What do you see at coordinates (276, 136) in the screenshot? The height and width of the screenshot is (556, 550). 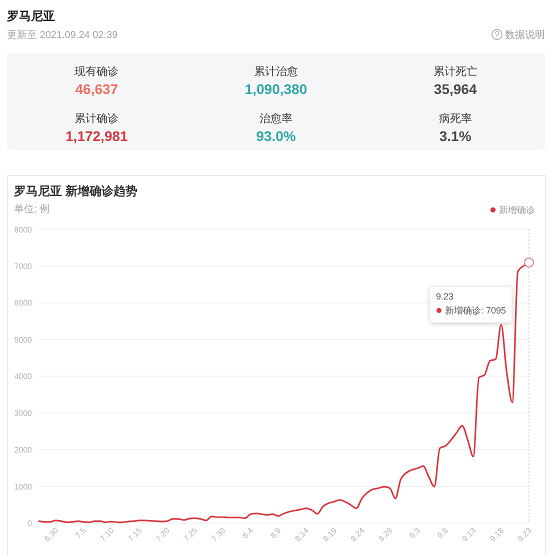 I see `stat-value: 93.0%` at bounding box center [276, 136].